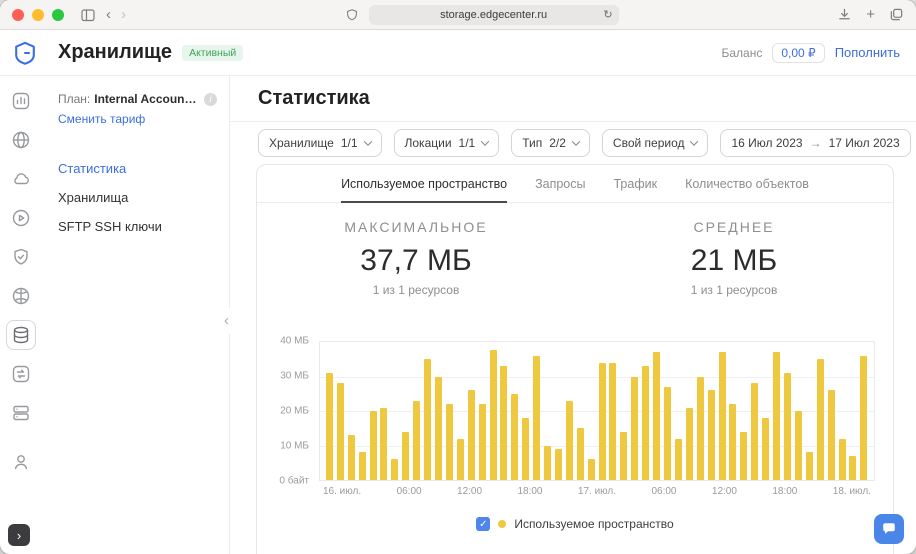 Image resolution: width=916 pixels, height=554 pixels. I want to click on x-tick-label: 16. июл., so click(342, 491).